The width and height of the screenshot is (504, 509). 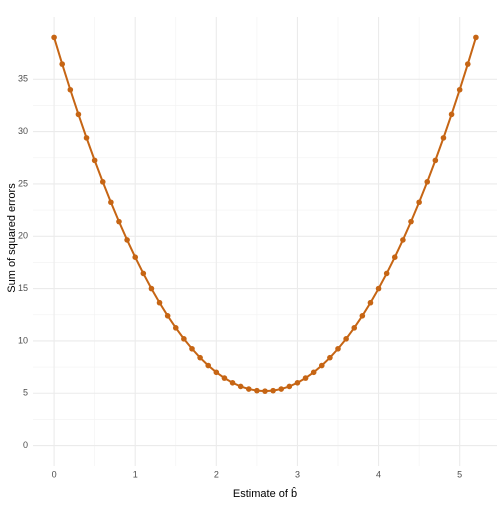 I want to click on x-tick-label: 2, so click(x=216, y=474).